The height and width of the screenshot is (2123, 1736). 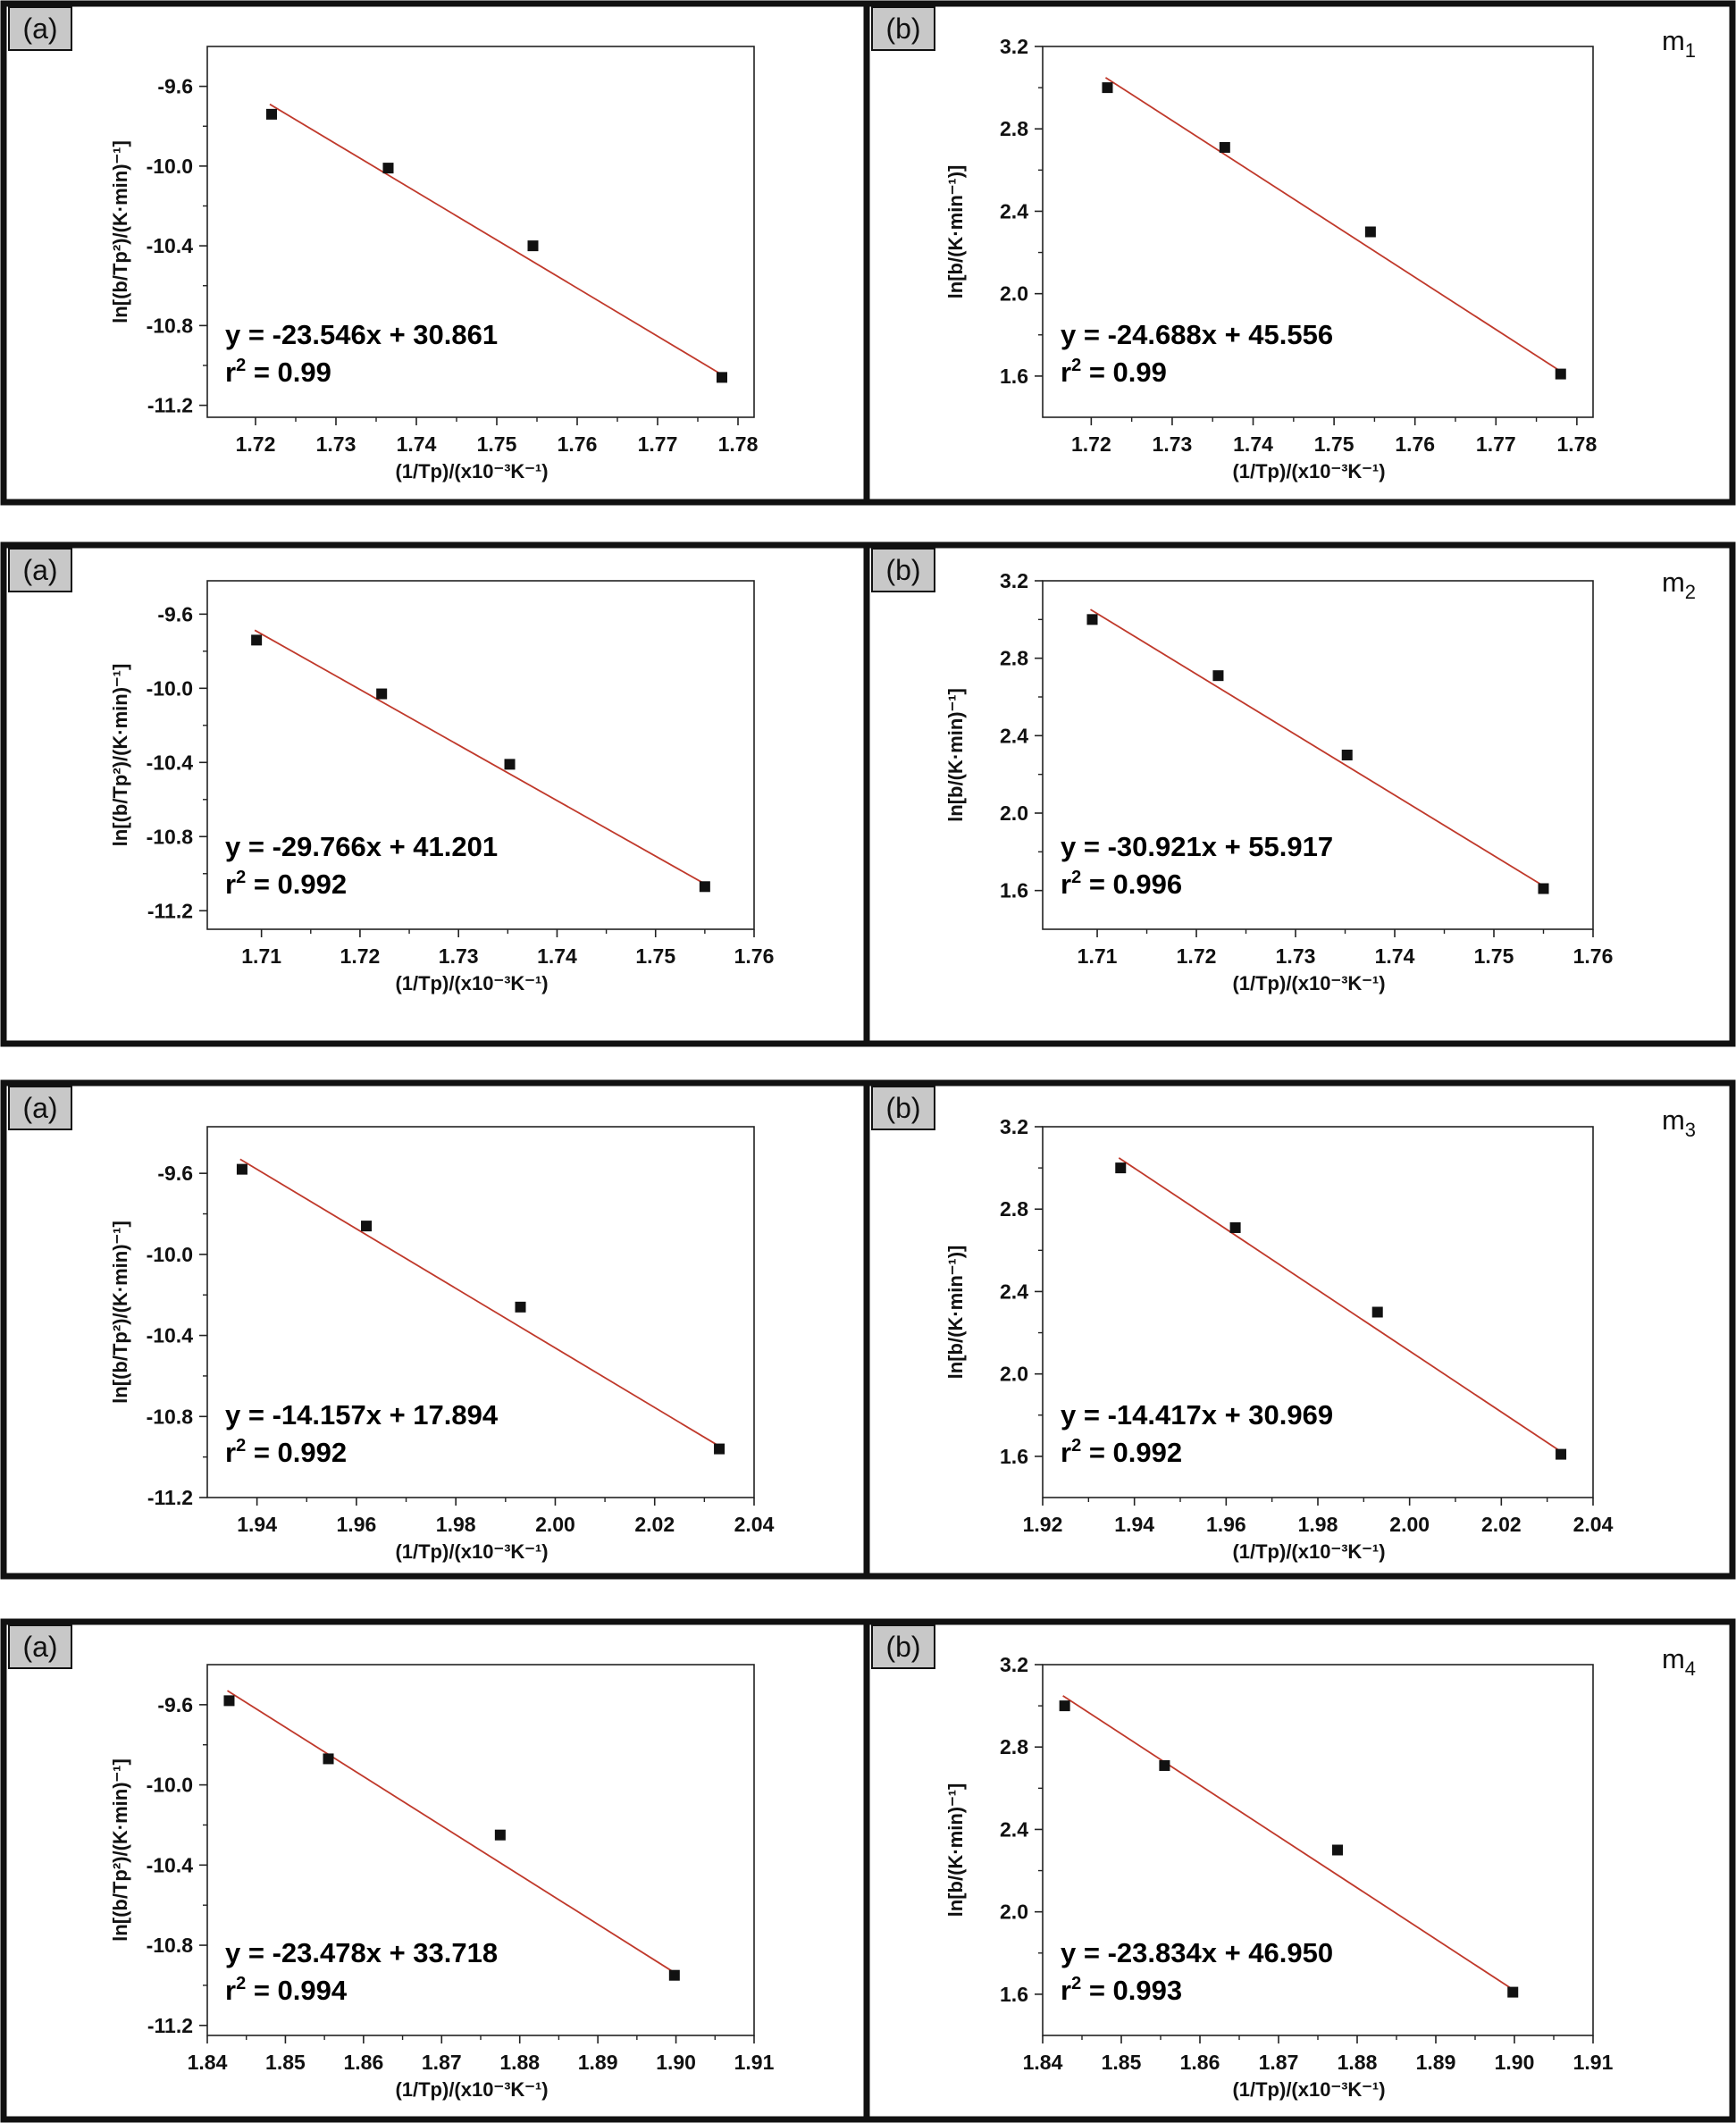 What do you see at coordinates (456, 1524) in the screenshot?
I see `x-tick-label: 1.98` at bounding box center [456, 1524].